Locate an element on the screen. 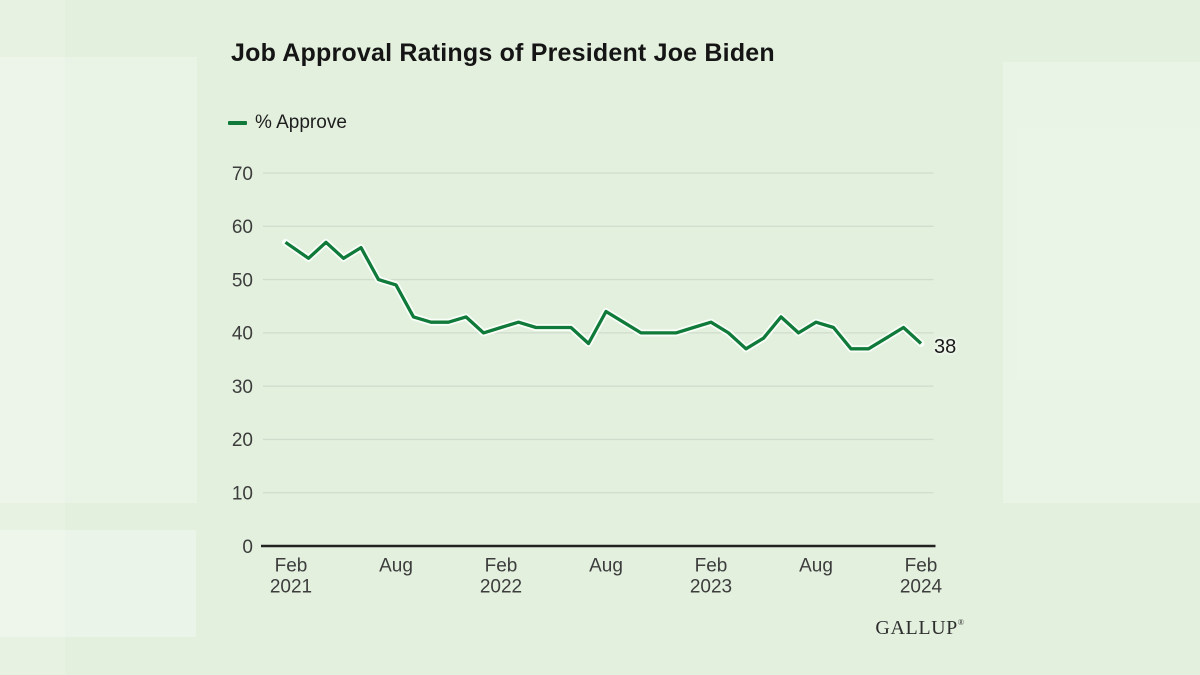 This screenshot has height=675, width=1200. gallup-logo-text: GALLUP is located at coordinates (916, 628).